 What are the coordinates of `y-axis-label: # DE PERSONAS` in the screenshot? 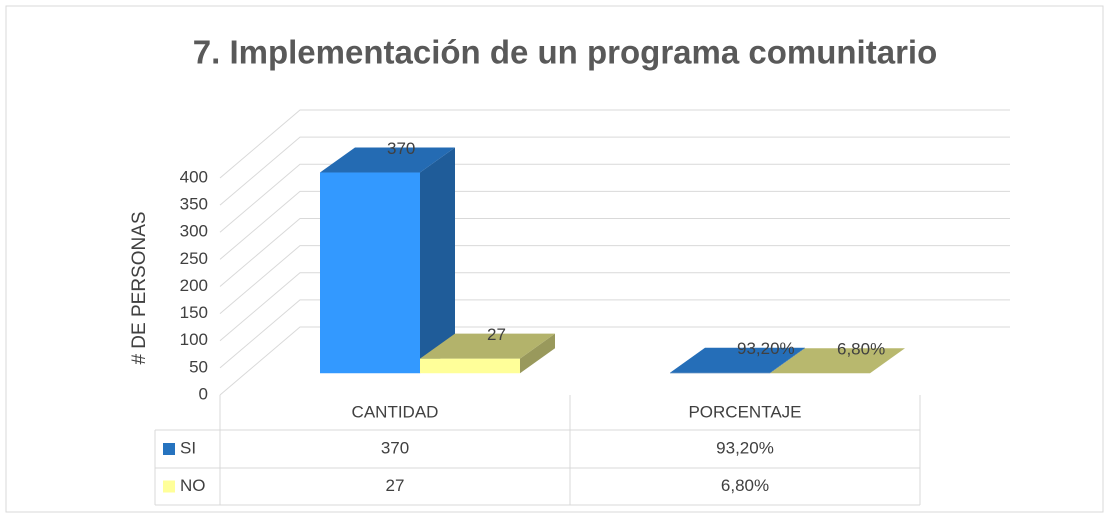 It's located at (139, 287).